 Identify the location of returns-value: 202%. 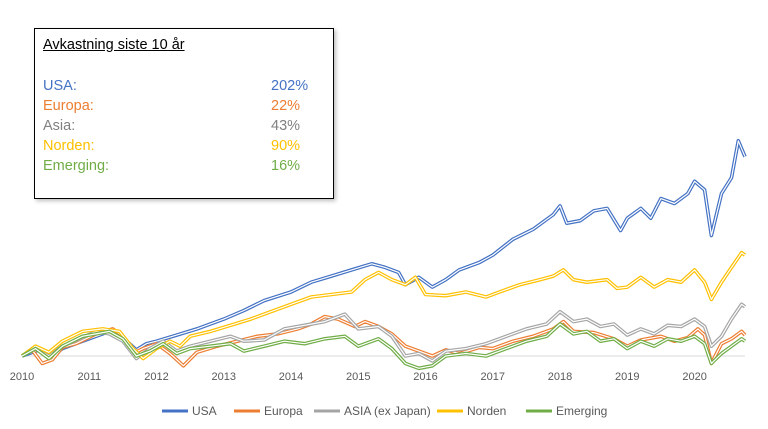
(290, 86).